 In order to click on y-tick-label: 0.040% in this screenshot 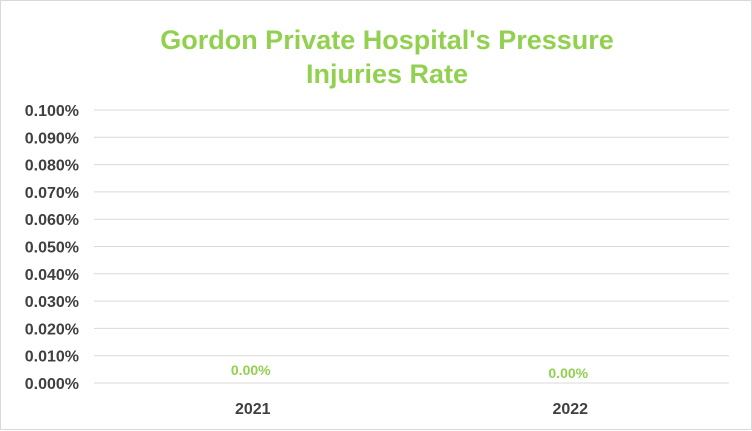, I will do `click(52, 275)`.